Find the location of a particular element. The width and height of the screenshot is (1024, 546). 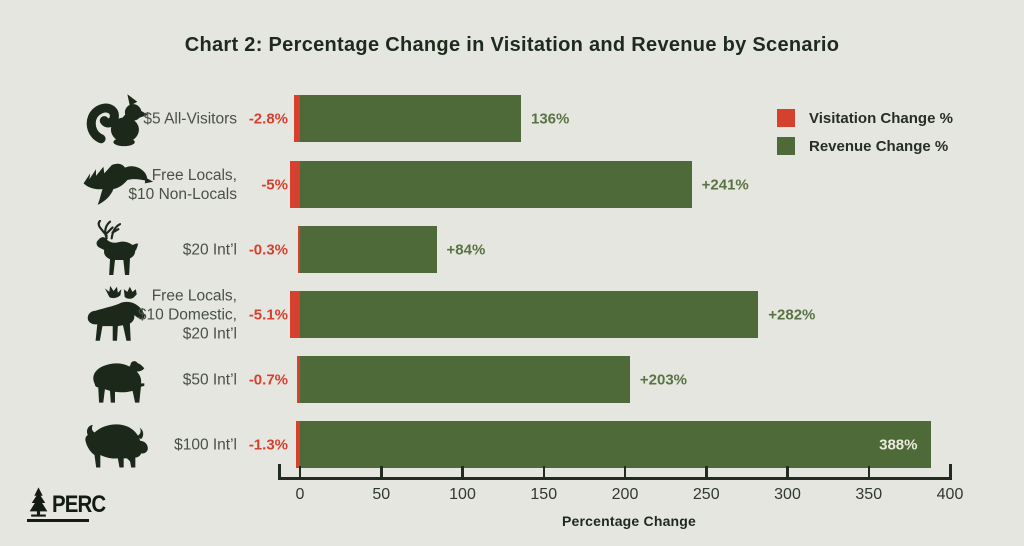

category-label: Free Locals, $10 Domestic, $20 Int’l is located at coordinates (187, 314).